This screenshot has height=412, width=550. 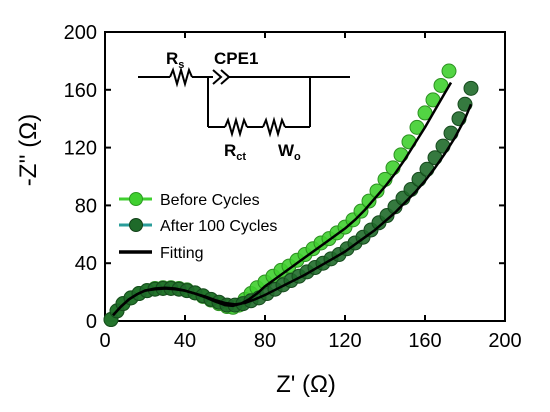 What do you see at coordinates (28, 150) in the screenshot?
I see `y-axis-title: -Z'' (Ω)` at bounding box center [28, 150].